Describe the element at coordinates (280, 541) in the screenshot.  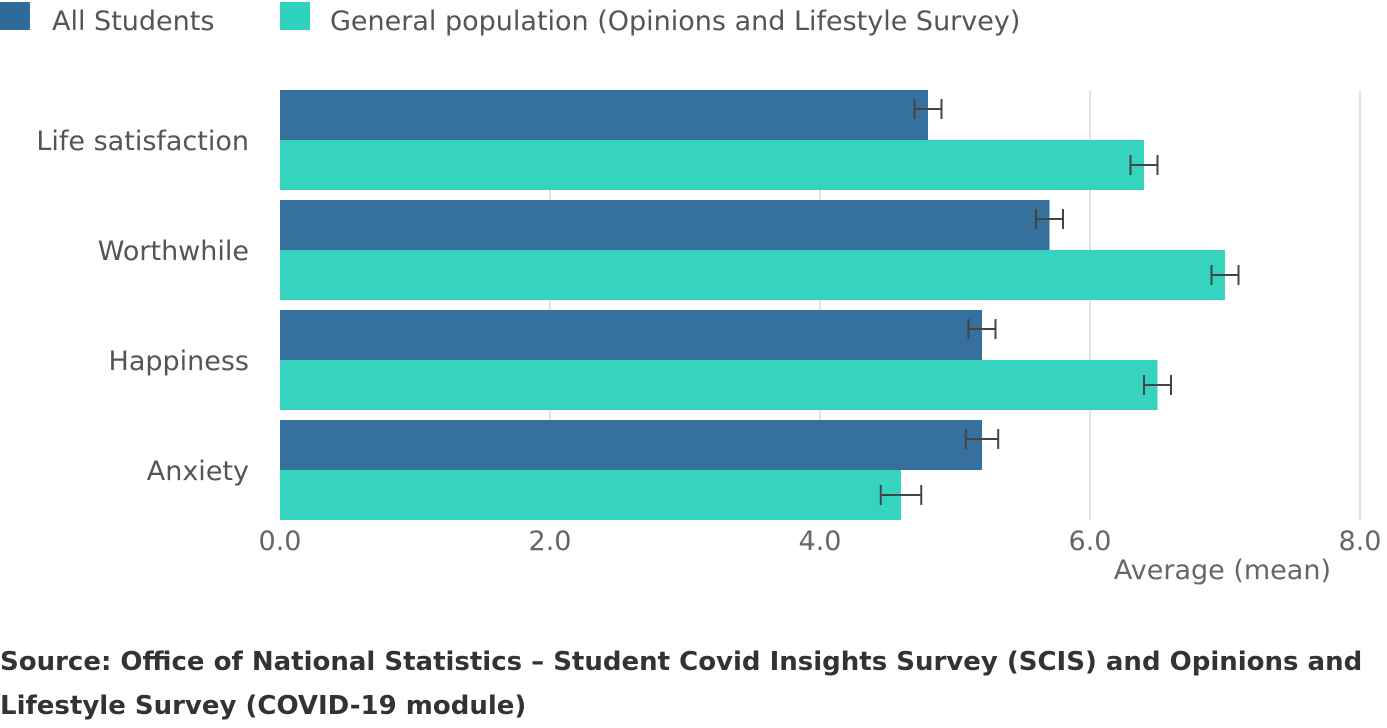
I see `x-tick-label: 0.0` at that location.